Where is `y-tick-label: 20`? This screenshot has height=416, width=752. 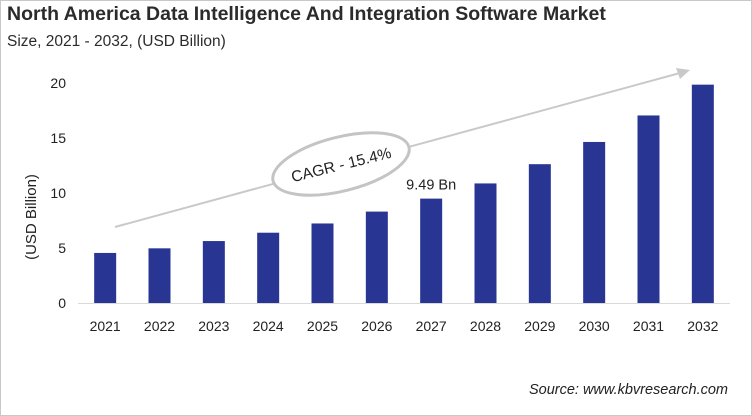
y-tick-label: 20 is located at coordinates (58, 83).